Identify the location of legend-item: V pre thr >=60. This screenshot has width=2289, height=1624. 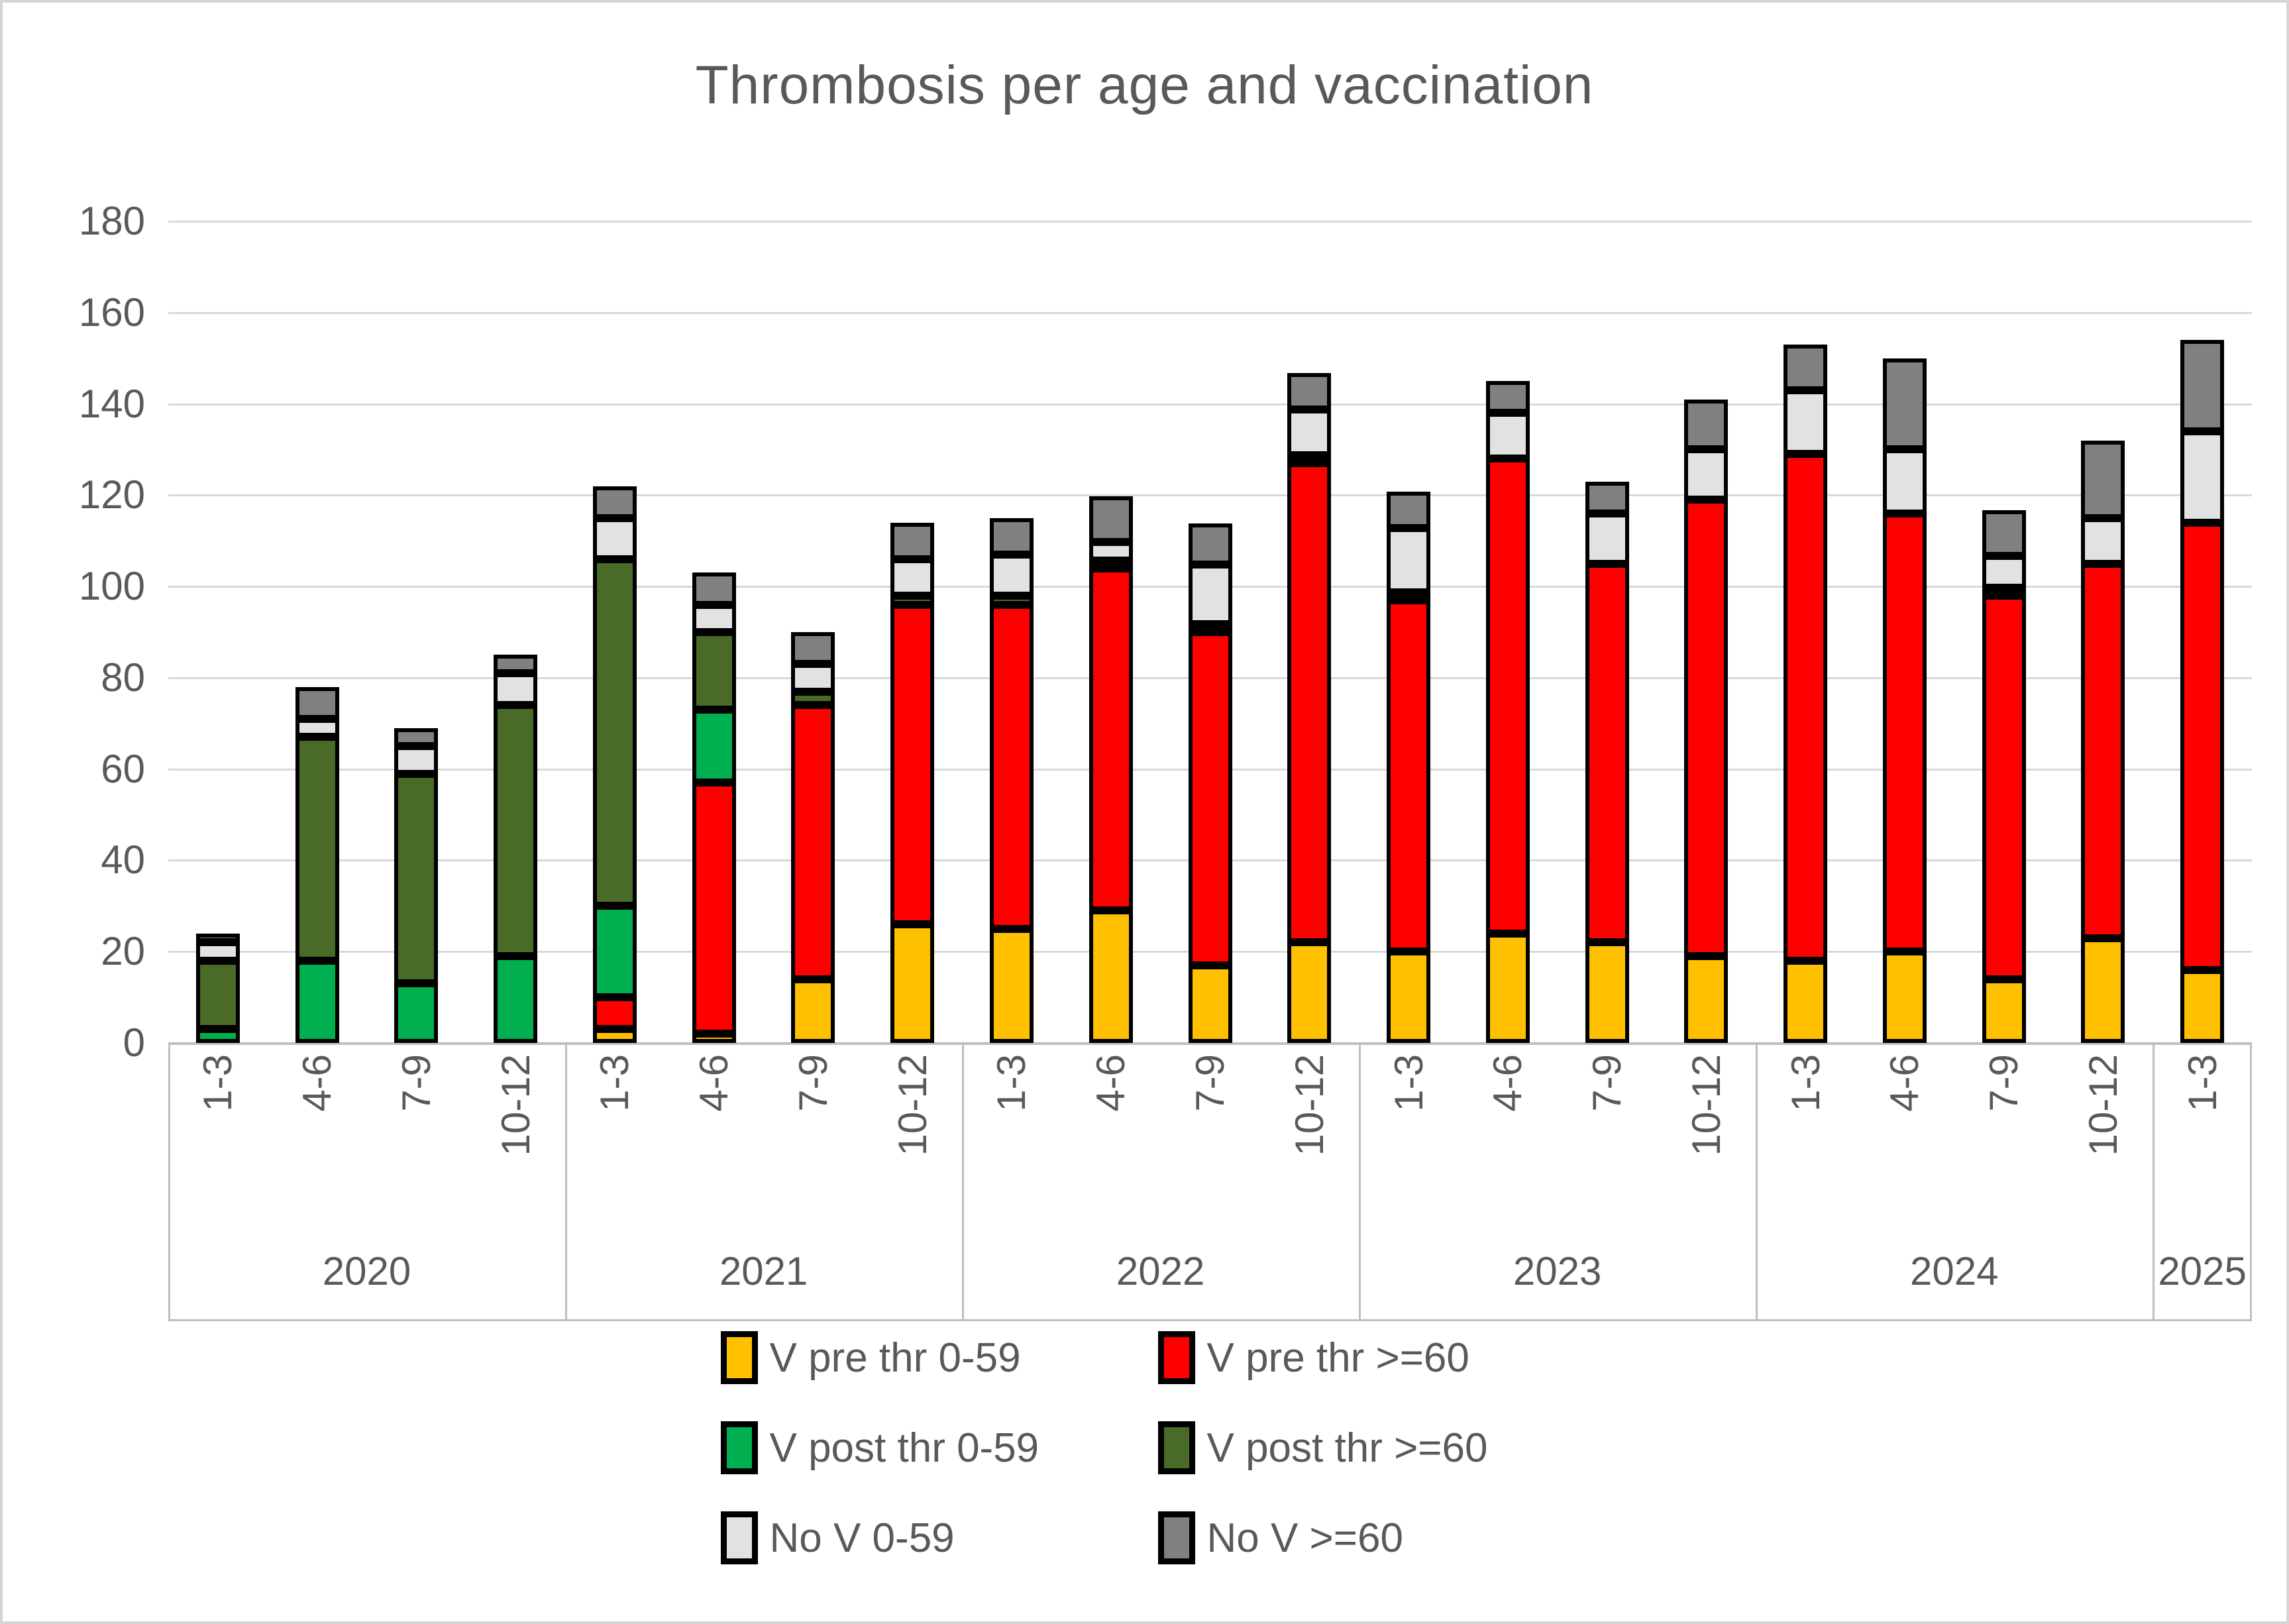
(1363, 1357).